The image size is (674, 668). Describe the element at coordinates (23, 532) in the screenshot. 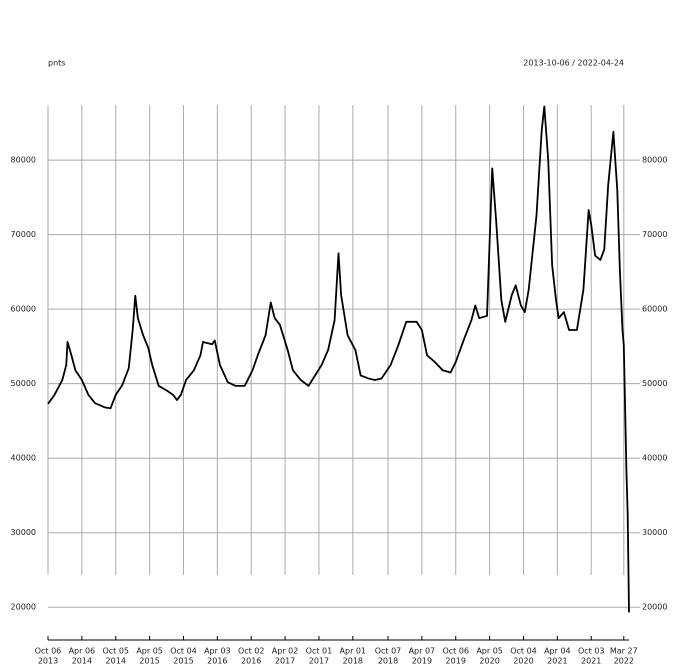

I see `y-tick-label: 30000` at that location.